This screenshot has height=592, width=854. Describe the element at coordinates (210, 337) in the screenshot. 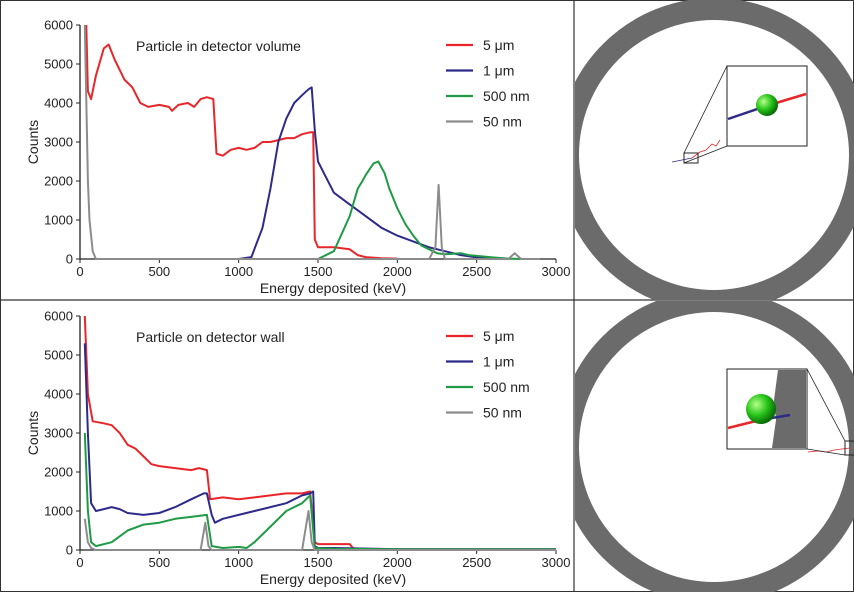

I see `chart-title: Particle on detector wall` at that location.